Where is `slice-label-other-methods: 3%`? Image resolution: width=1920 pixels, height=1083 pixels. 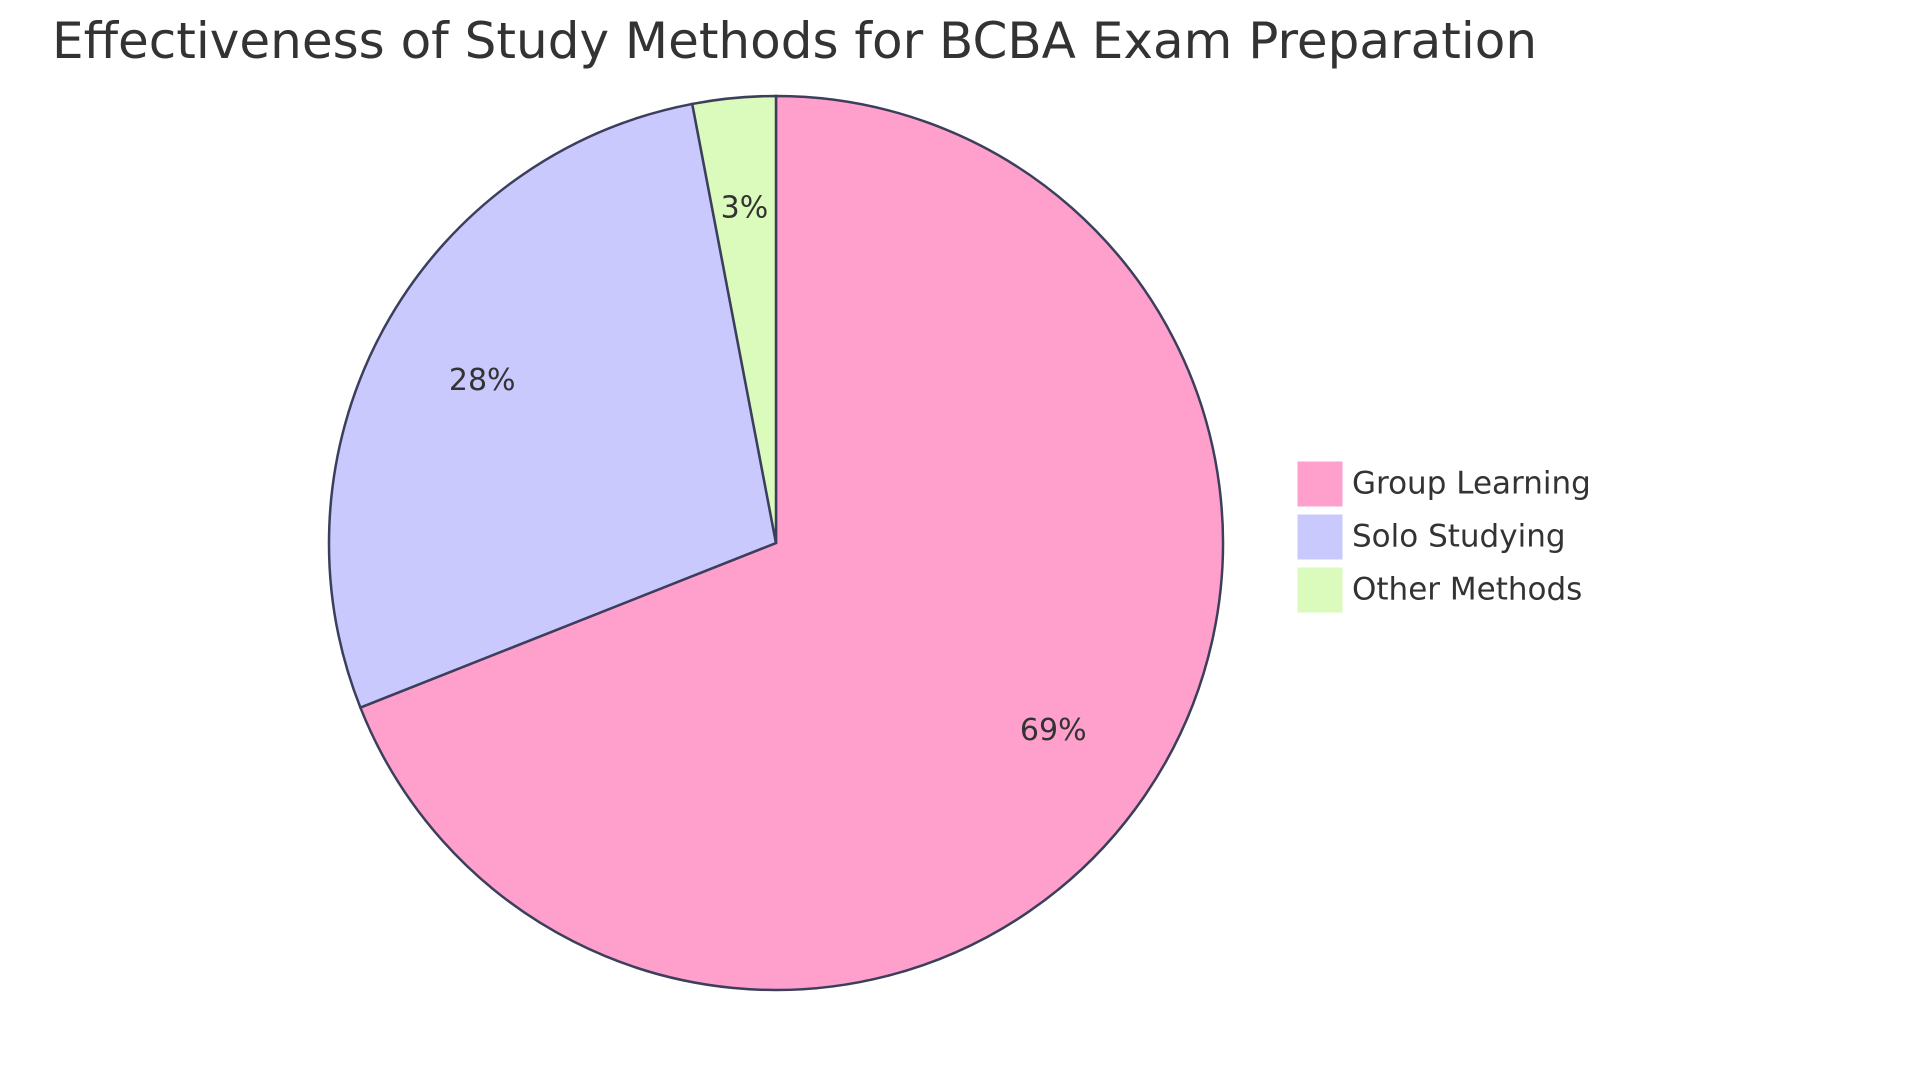
slice-label-other-methods: 3% is located at coordinates (745, 208).